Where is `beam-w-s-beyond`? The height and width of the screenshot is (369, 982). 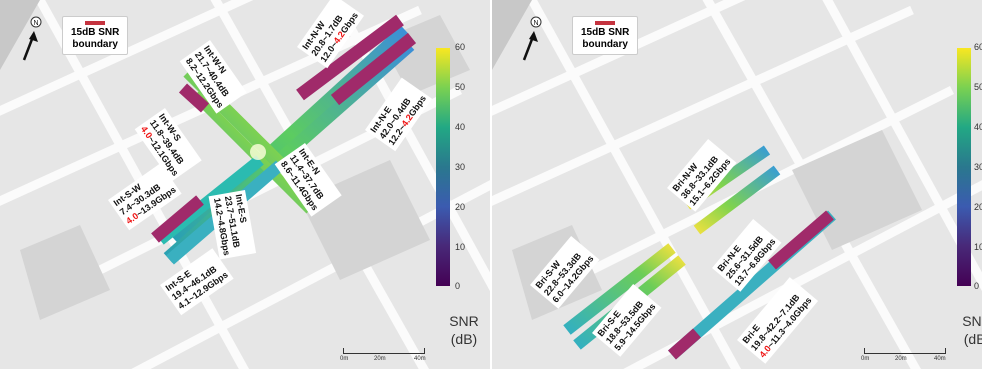
beam-w-s-beyond is located at coordinates (194, 98).